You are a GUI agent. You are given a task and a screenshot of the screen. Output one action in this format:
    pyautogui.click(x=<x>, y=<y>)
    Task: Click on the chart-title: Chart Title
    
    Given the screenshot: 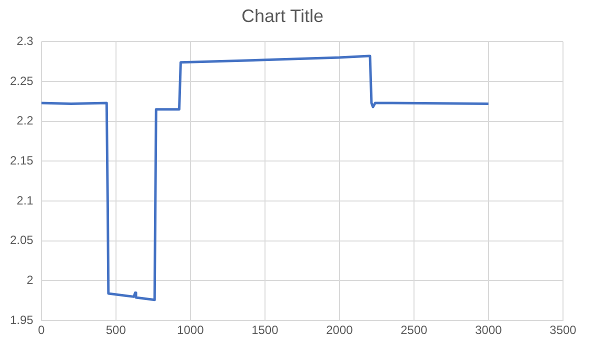 What is the action you would take?
    pyautogui.click(x=282, y=16)
    